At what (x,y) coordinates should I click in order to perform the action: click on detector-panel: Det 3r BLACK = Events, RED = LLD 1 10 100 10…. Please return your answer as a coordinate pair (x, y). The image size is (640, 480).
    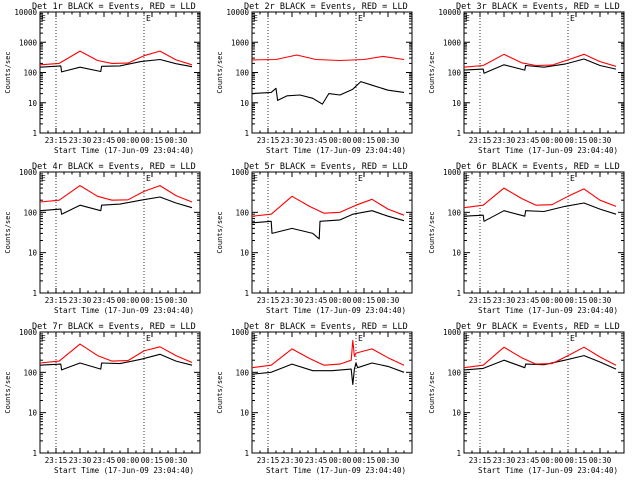
    Looking at the image, I should click on (526, 78).